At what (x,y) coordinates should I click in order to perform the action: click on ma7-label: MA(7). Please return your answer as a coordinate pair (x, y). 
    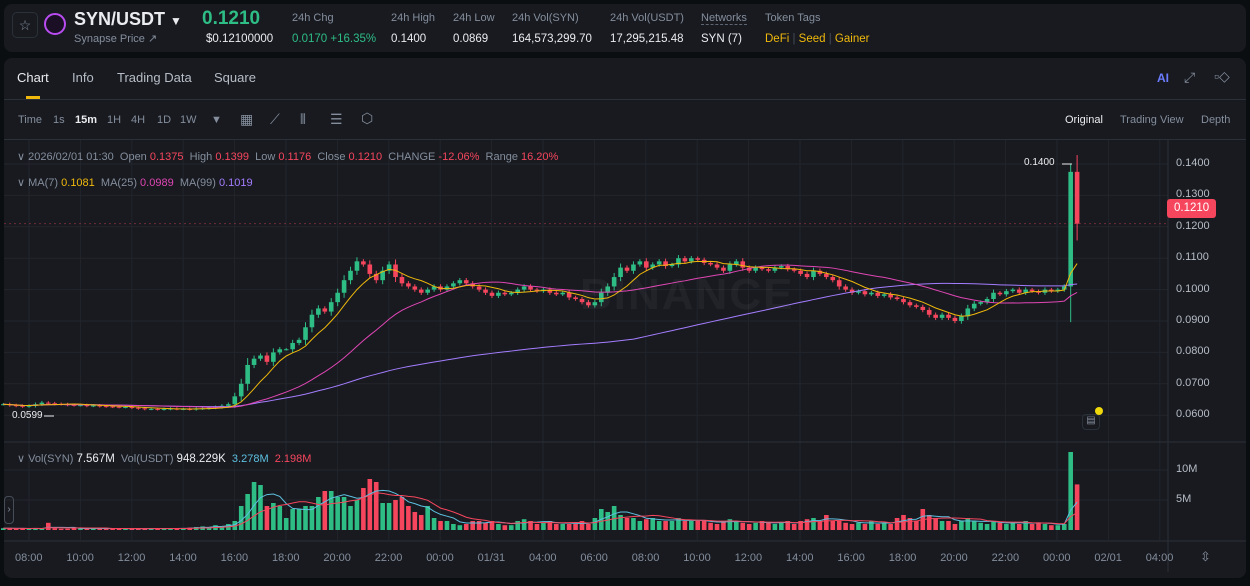
    Looking at the image, I should click on (43, 183).